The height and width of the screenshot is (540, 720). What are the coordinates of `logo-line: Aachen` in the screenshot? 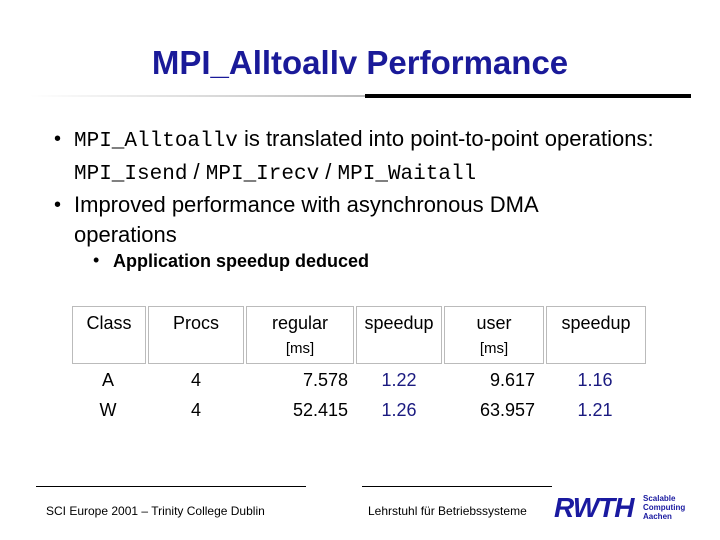 It's located at (657, 516).